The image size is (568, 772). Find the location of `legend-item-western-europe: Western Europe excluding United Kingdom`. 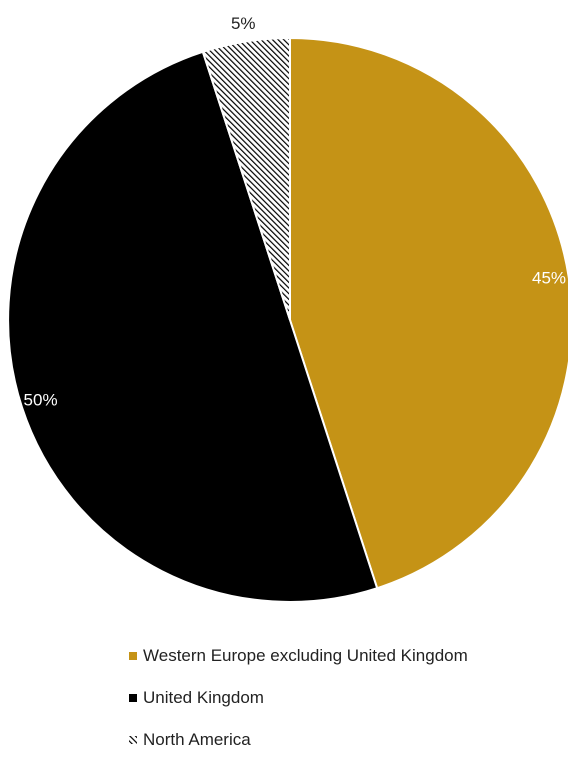

legend-item-western-europe: Western Europe excluding United Kingdom is located at coordinates (298, 655).